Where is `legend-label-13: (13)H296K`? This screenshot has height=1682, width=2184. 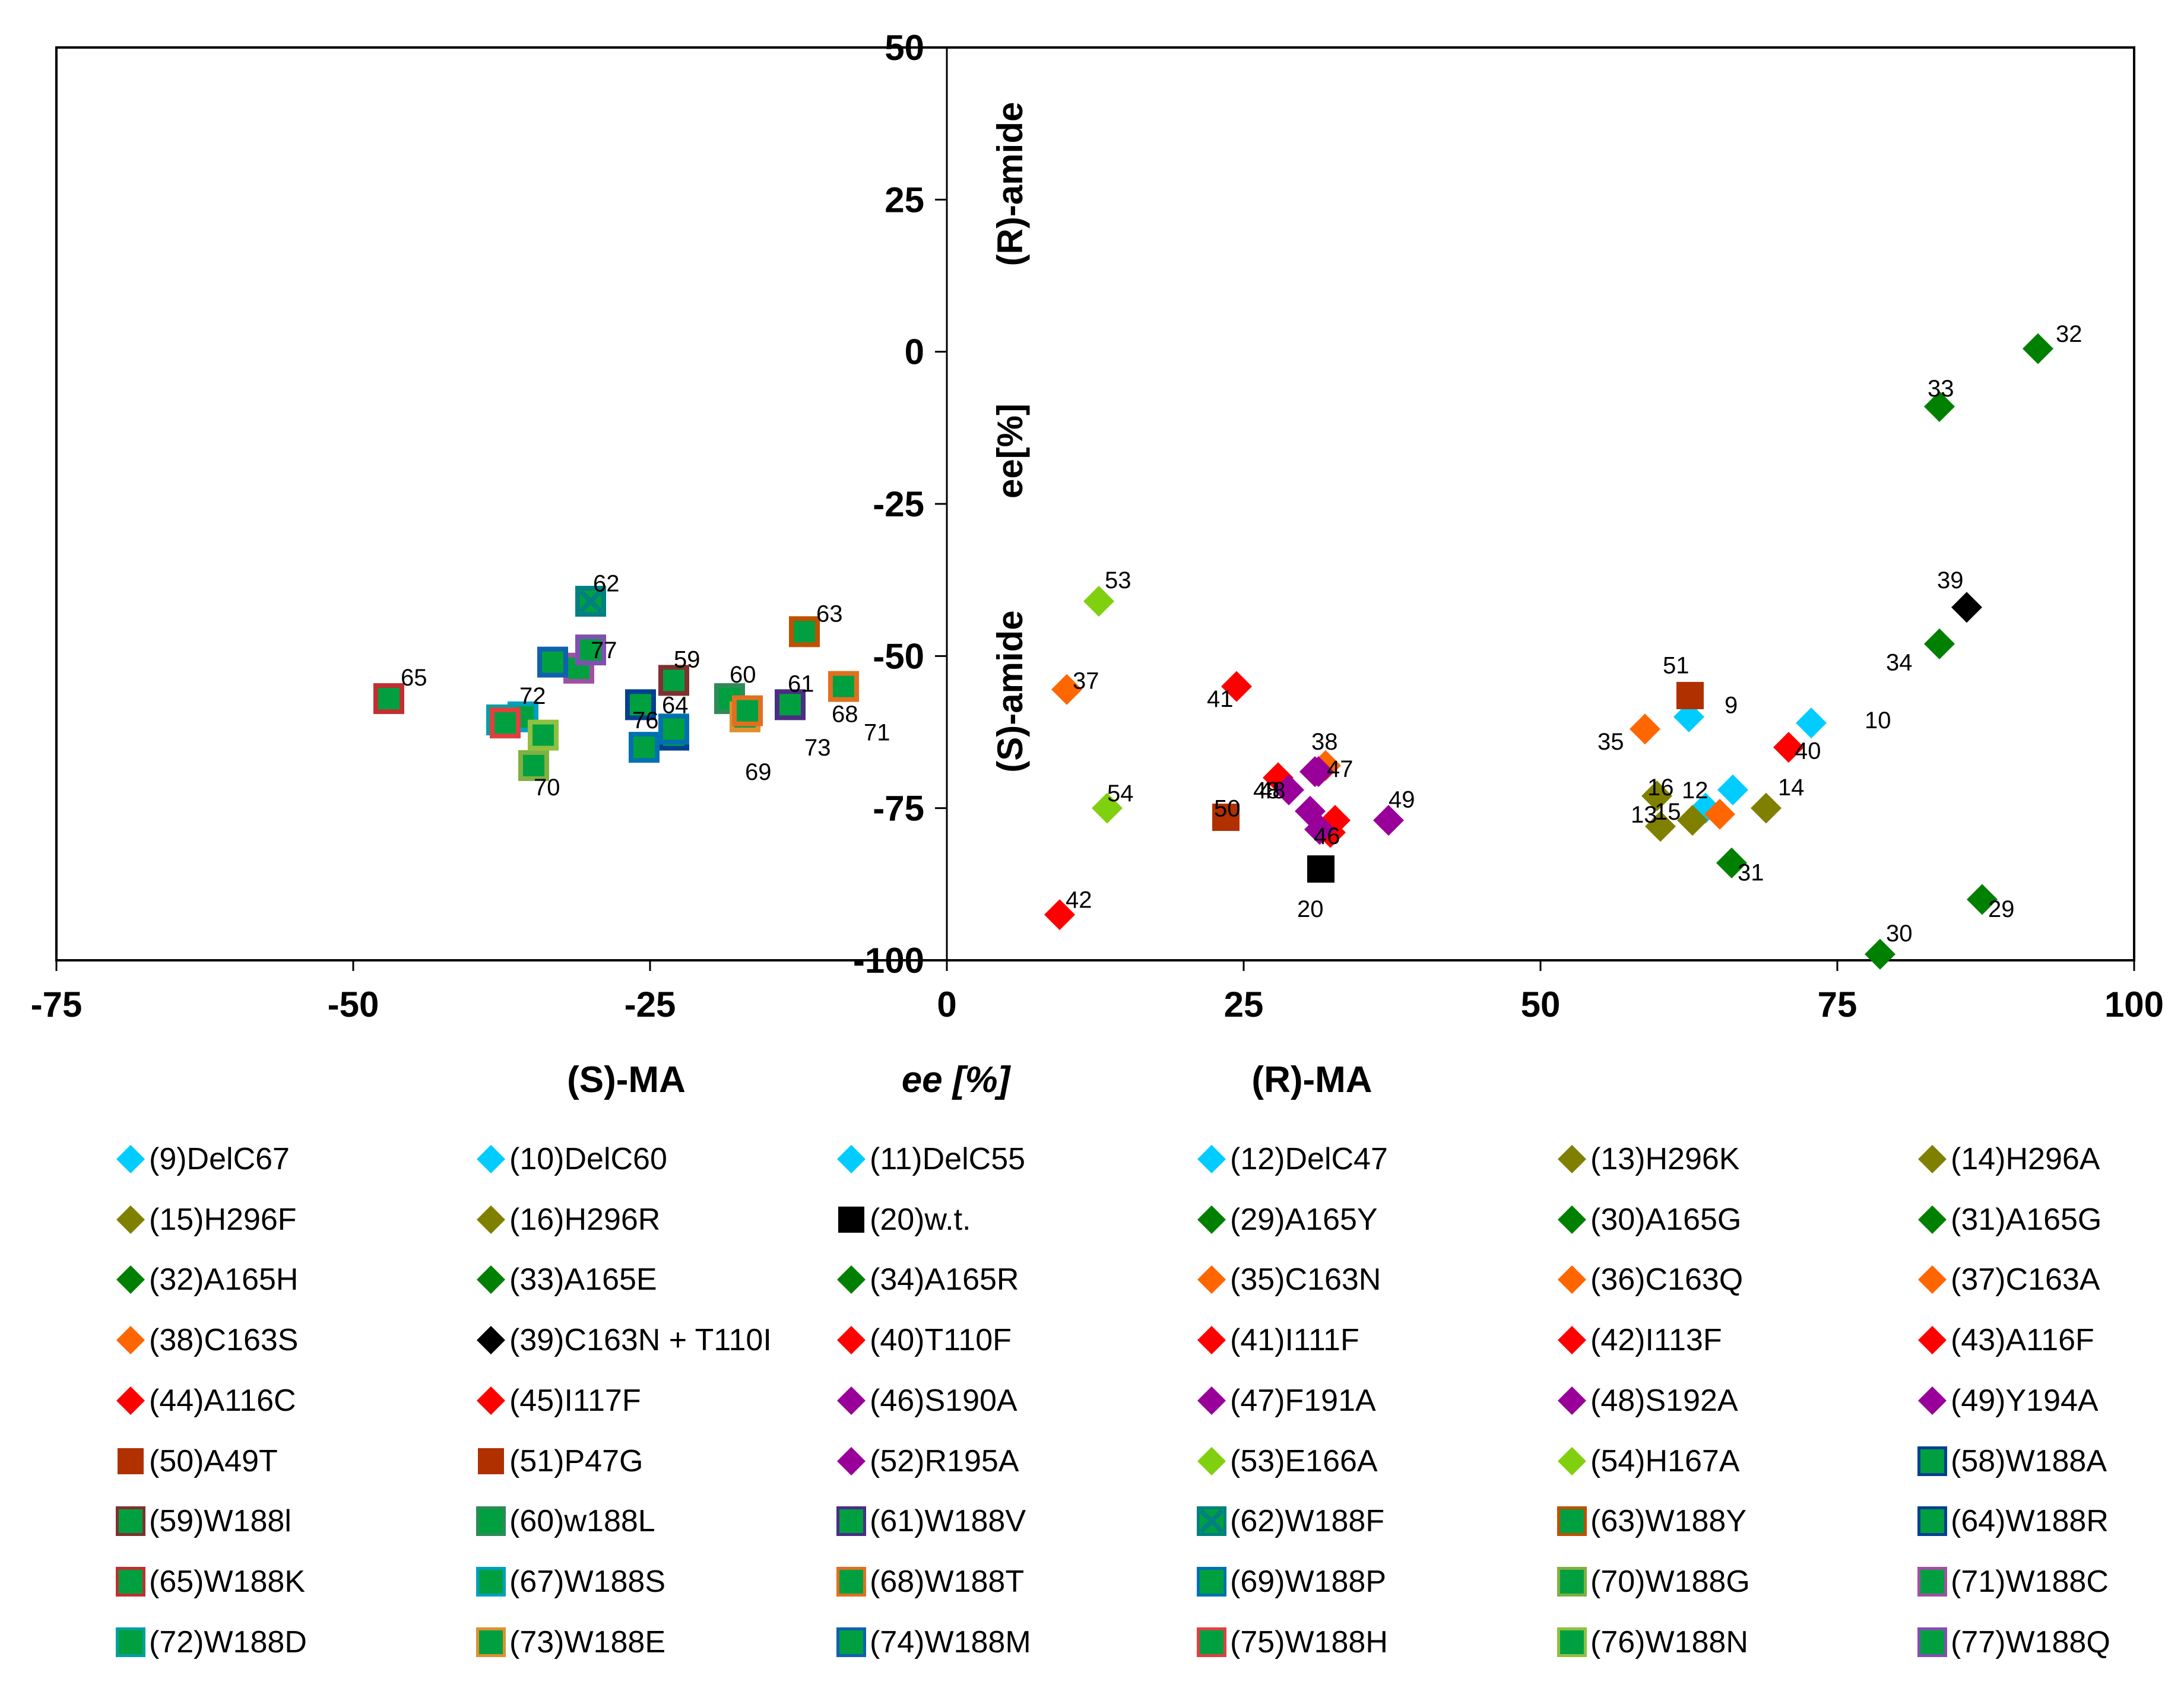 legend-label-13: (13)H296K is located at coordinates (1665, 1159).